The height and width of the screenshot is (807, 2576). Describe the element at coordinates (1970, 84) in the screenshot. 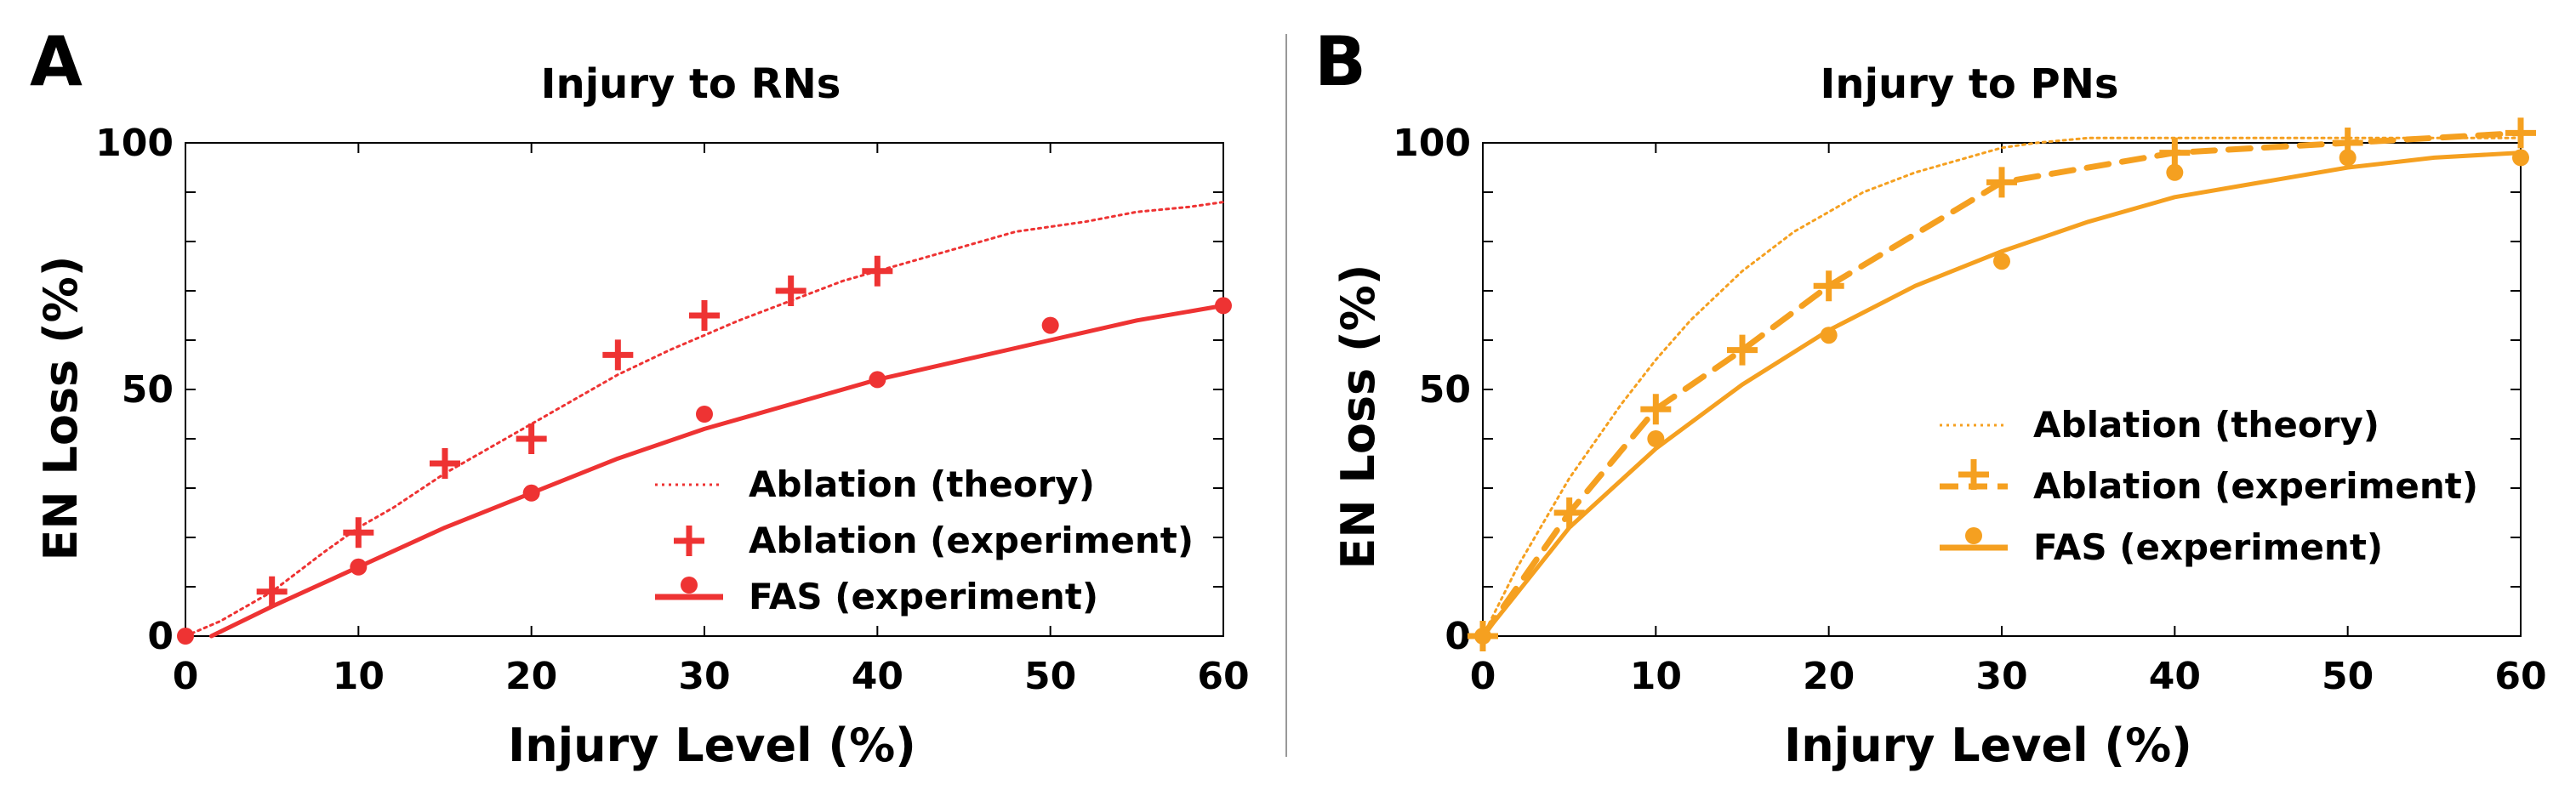

I see `chart-title: Injury to PNs` at that location.